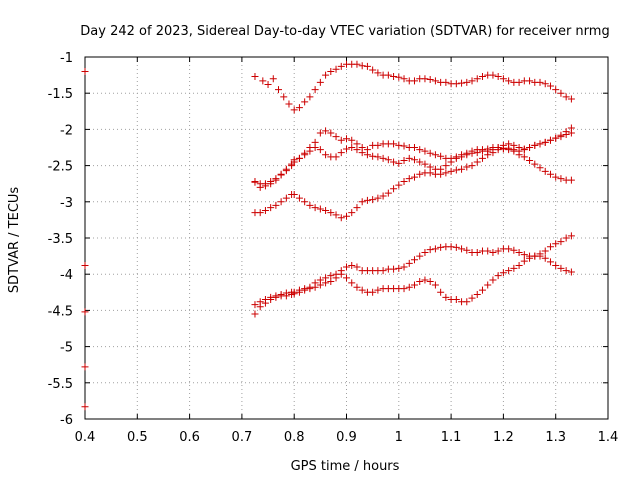 The image size is (640, 480). What do you see at coordinates (413, 276) in the screenshot?
I see `series-track-e` at bounding box center [413, 276].